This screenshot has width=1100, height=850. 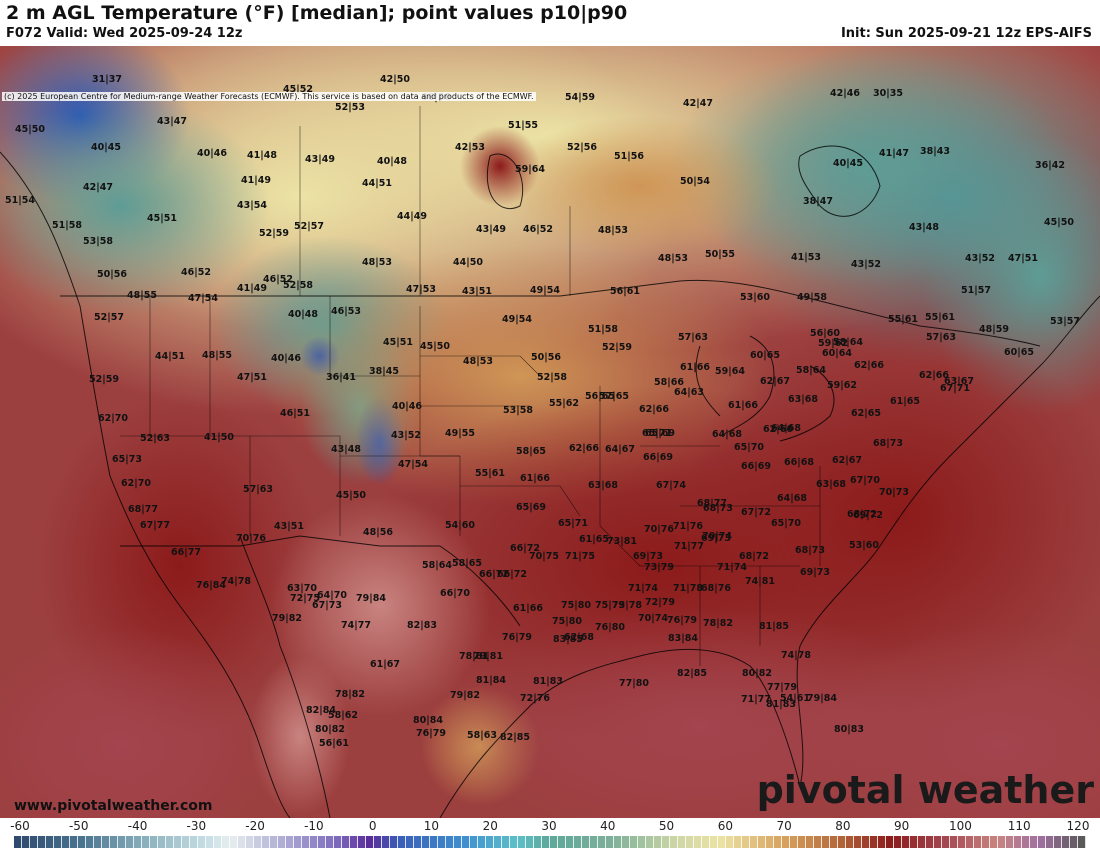 What do you see at coordinates (303, 314) in the screenshot?
I see `point-value-label: 40|48` at bounding box center [303, 314].